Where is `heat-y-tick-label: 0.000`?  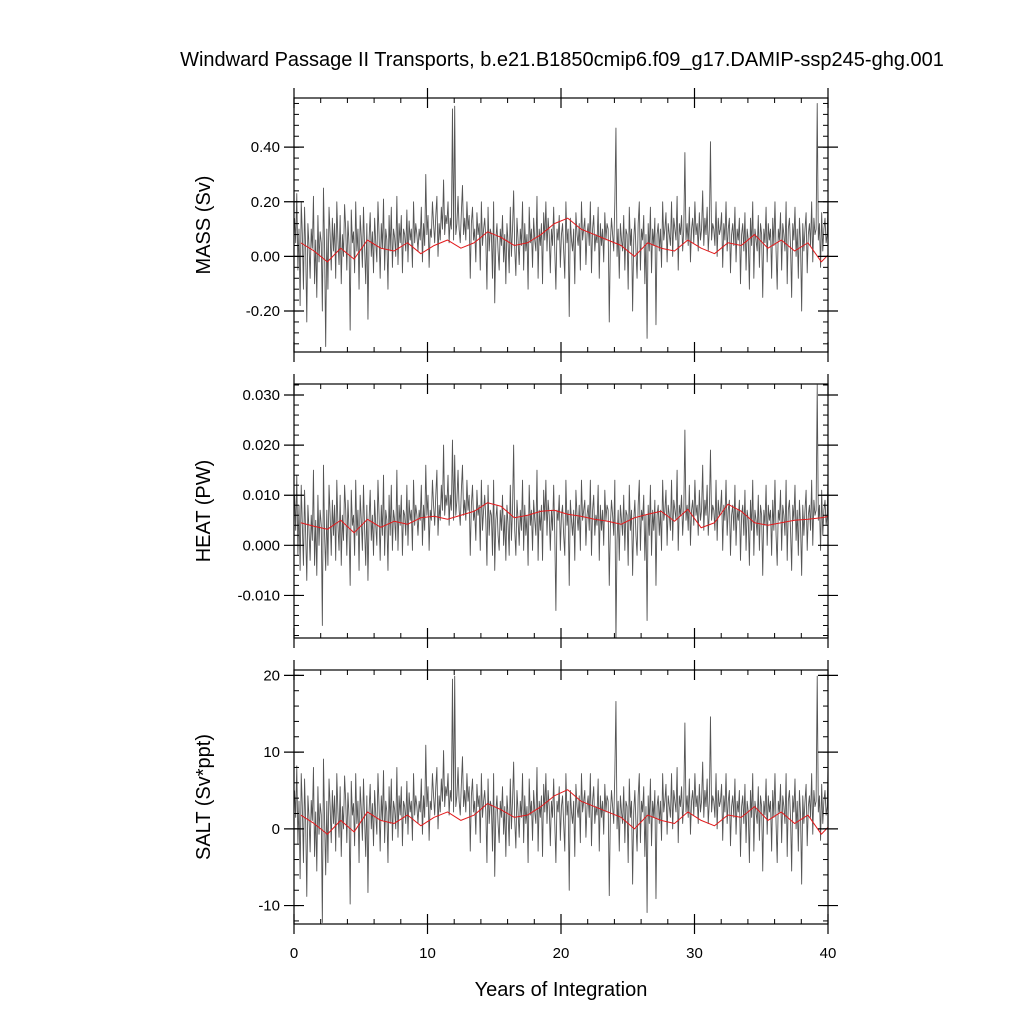 heat-y-tick-label: 0.000 is located at coordinates (261, 545).